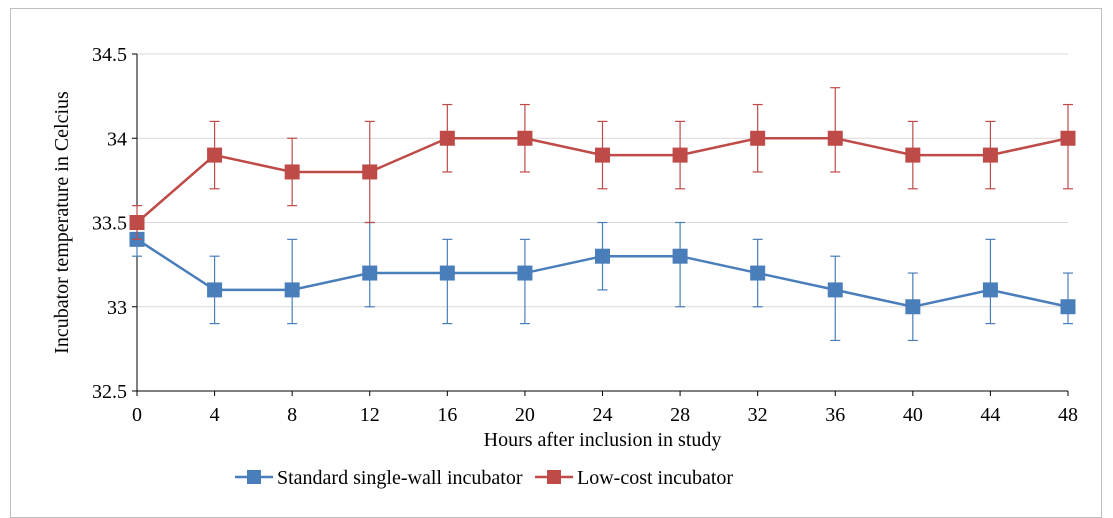 The width and height of the screenshot is (1113, 518). I want to click on y-tick-label: 33, so click(117, 308).